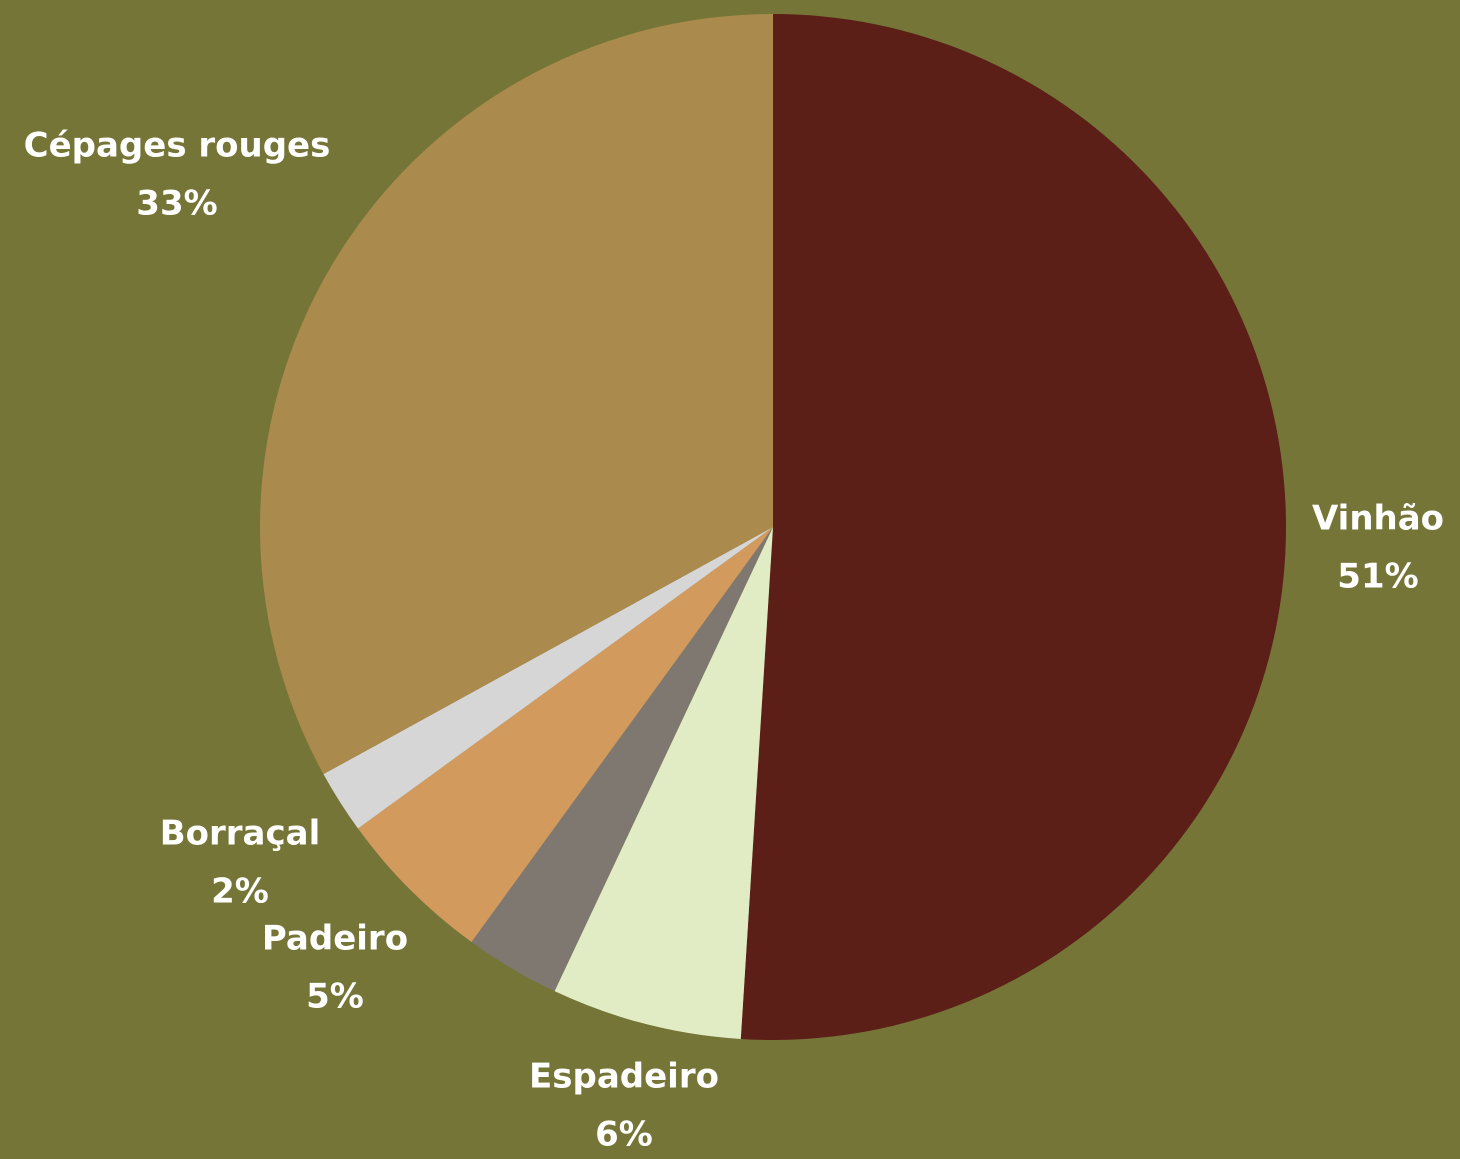 The height and width of the screenshot is (1159, 1460). What do you see at coordinates (176, 204) in the screenshot?
I see `slice-value-label: 33%` at bounding box center [176, 204].